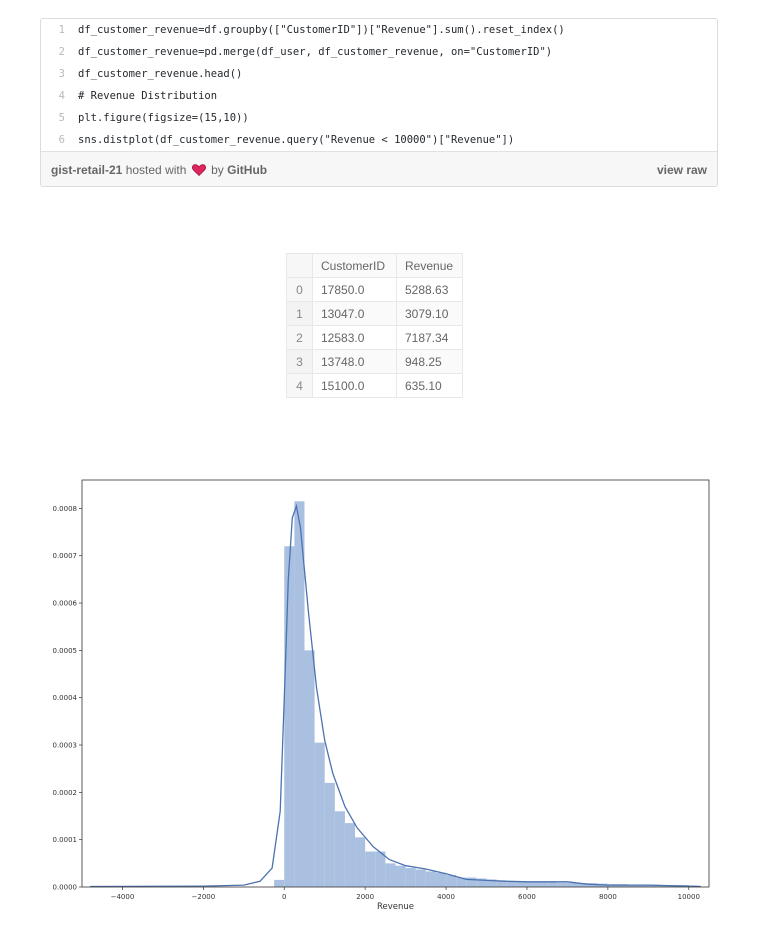 This screenshot has height=944, width=772. What do you see at coordinates (429, 337) in the screenshot?
I see `revenue-cell: 7187.34` at bounding box center [429, 337].